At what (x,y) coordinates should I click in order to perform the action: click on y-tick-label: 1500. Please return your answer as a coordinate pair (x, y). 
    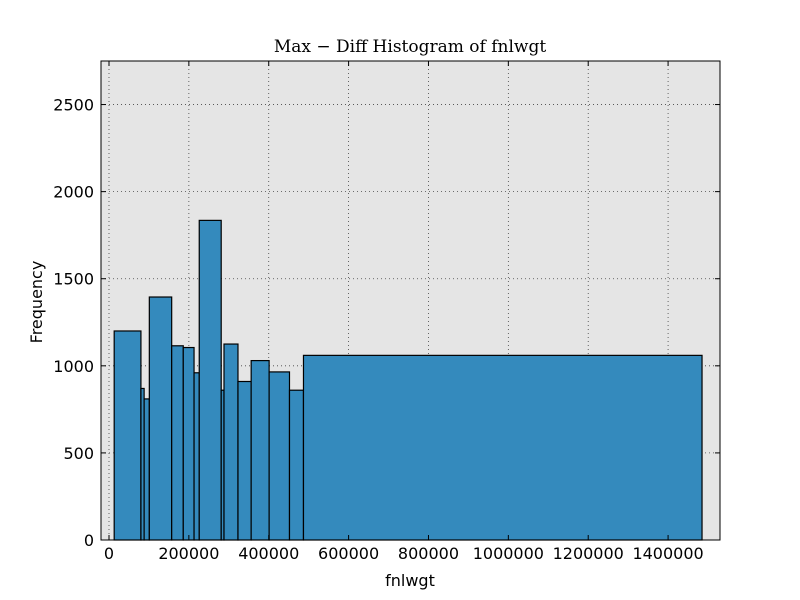
    Looking at the image, I should click on (73, 279).